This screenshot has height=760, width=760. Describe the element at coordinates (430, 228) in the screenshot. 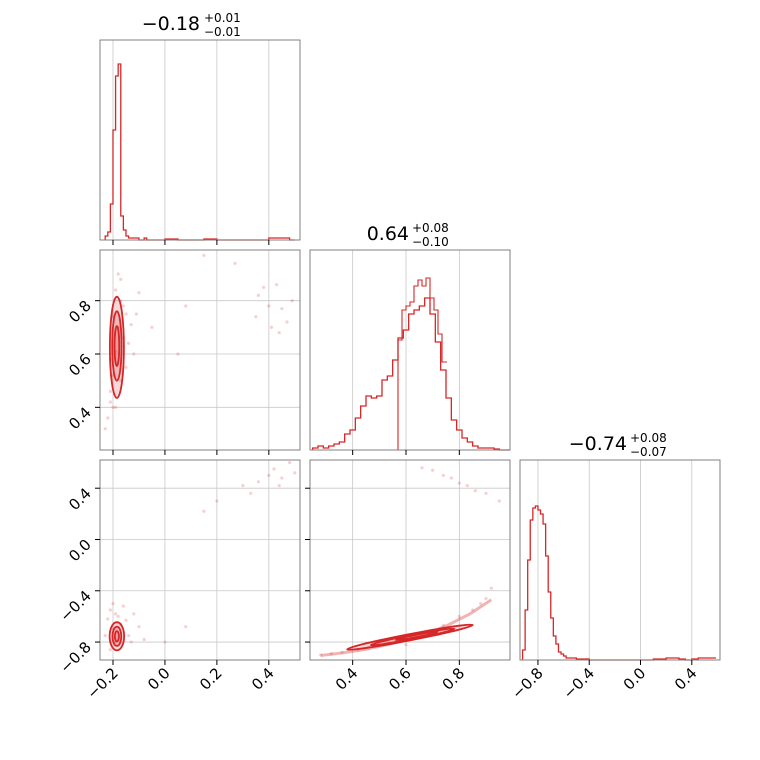

I see `title-param-1-plus: +0.08` at that location.